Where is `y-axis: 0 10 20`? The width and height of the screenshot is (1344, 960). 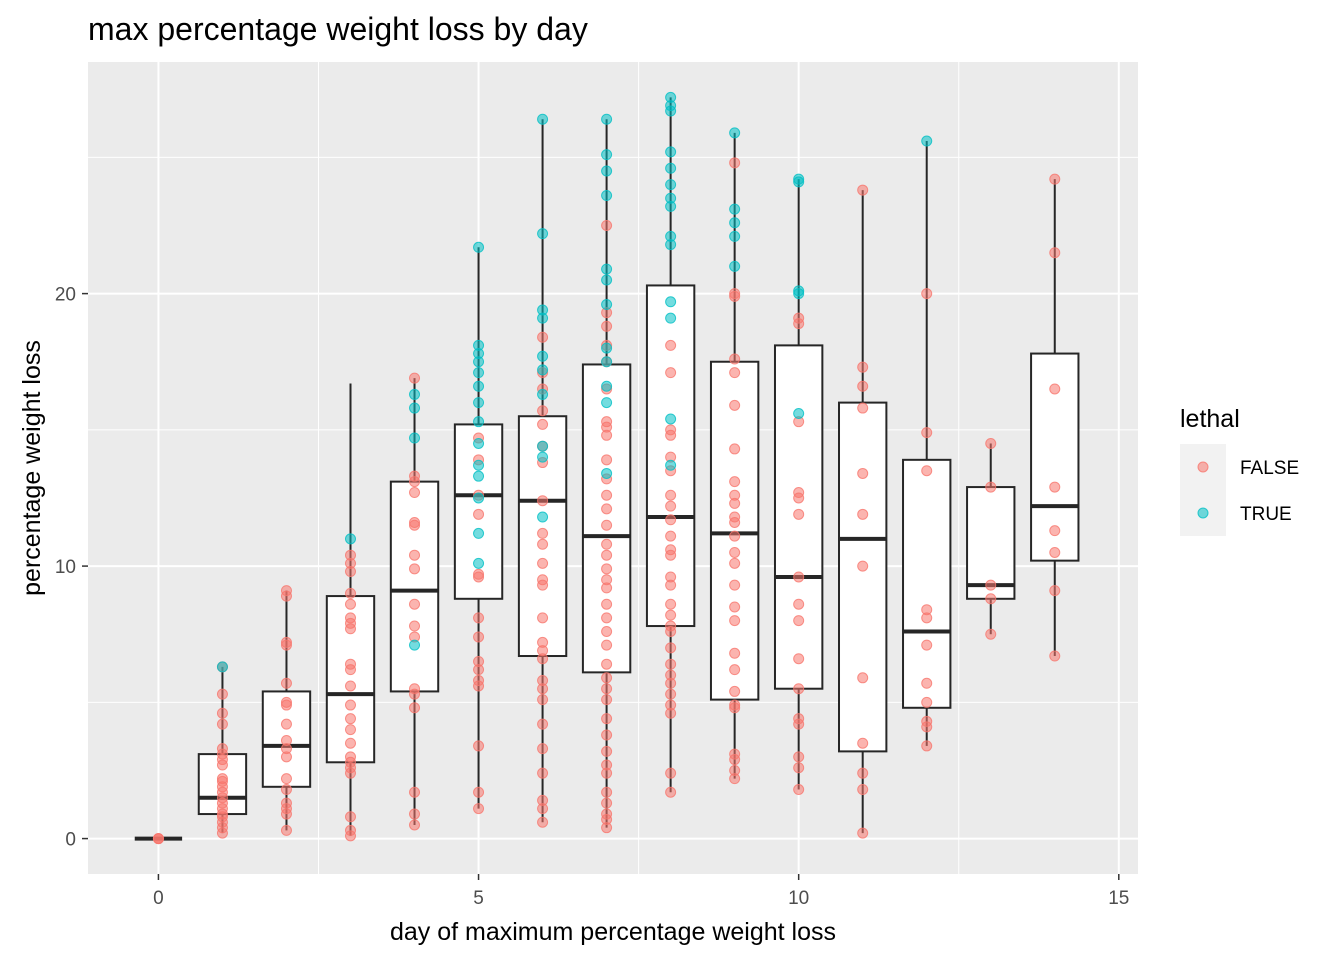 y-axis: 0 10 20 is located at coordinates (71, 568).